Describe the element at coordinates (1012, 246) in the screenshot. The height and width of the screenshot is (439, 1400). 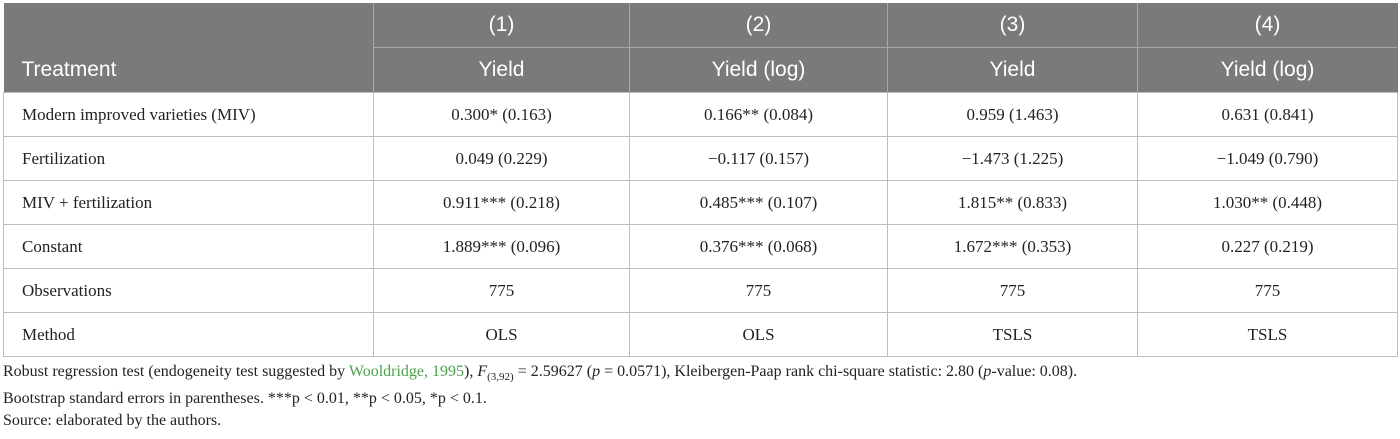
I see `table-cell: 1.672*** (0.353)` at that location.